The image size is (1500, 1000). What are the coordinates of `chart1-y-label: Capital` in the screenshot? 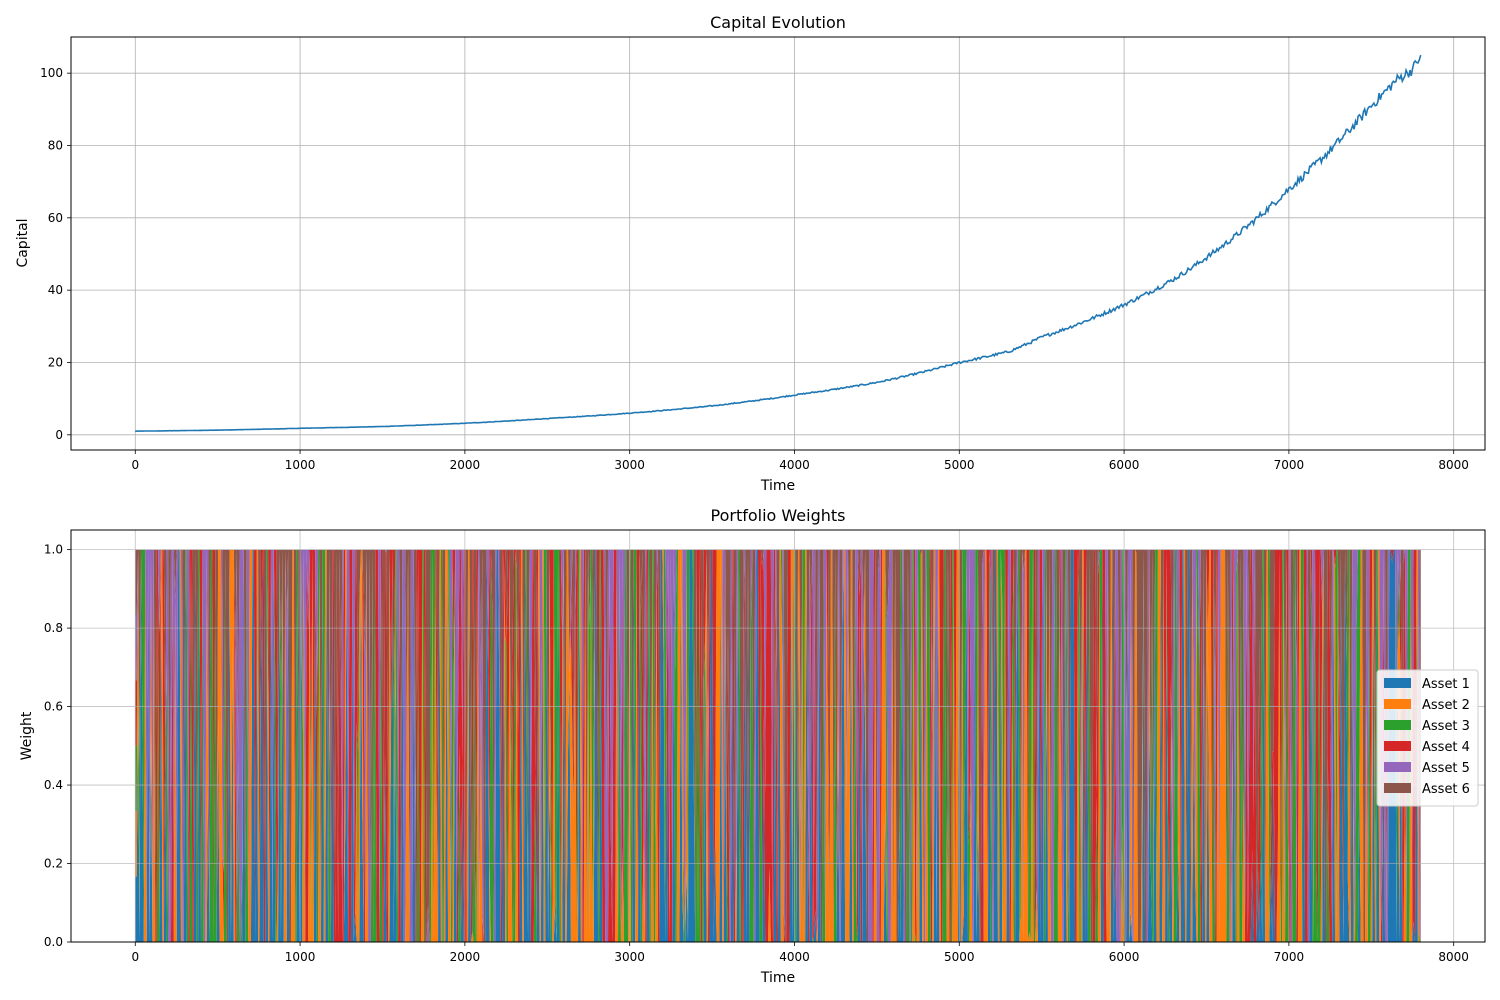 It's located at (23, 242).